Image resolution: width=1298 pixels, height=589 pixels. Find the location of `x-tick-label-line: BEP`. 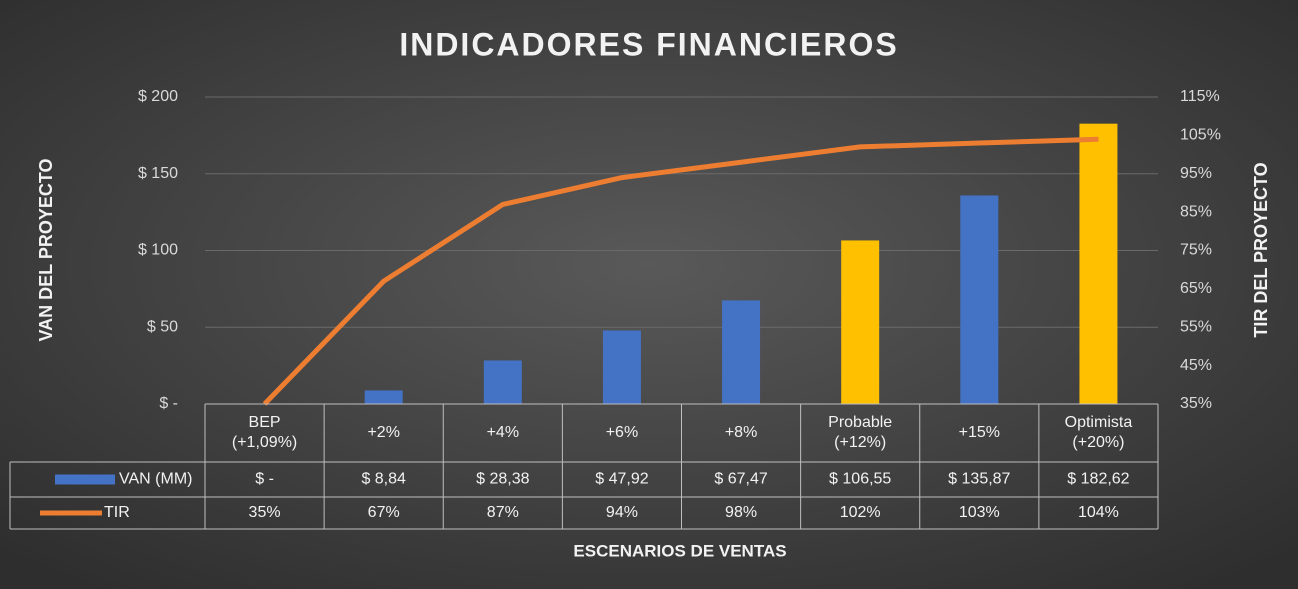

x-tick-label-line: BEP is located at coordinates (265, 422).